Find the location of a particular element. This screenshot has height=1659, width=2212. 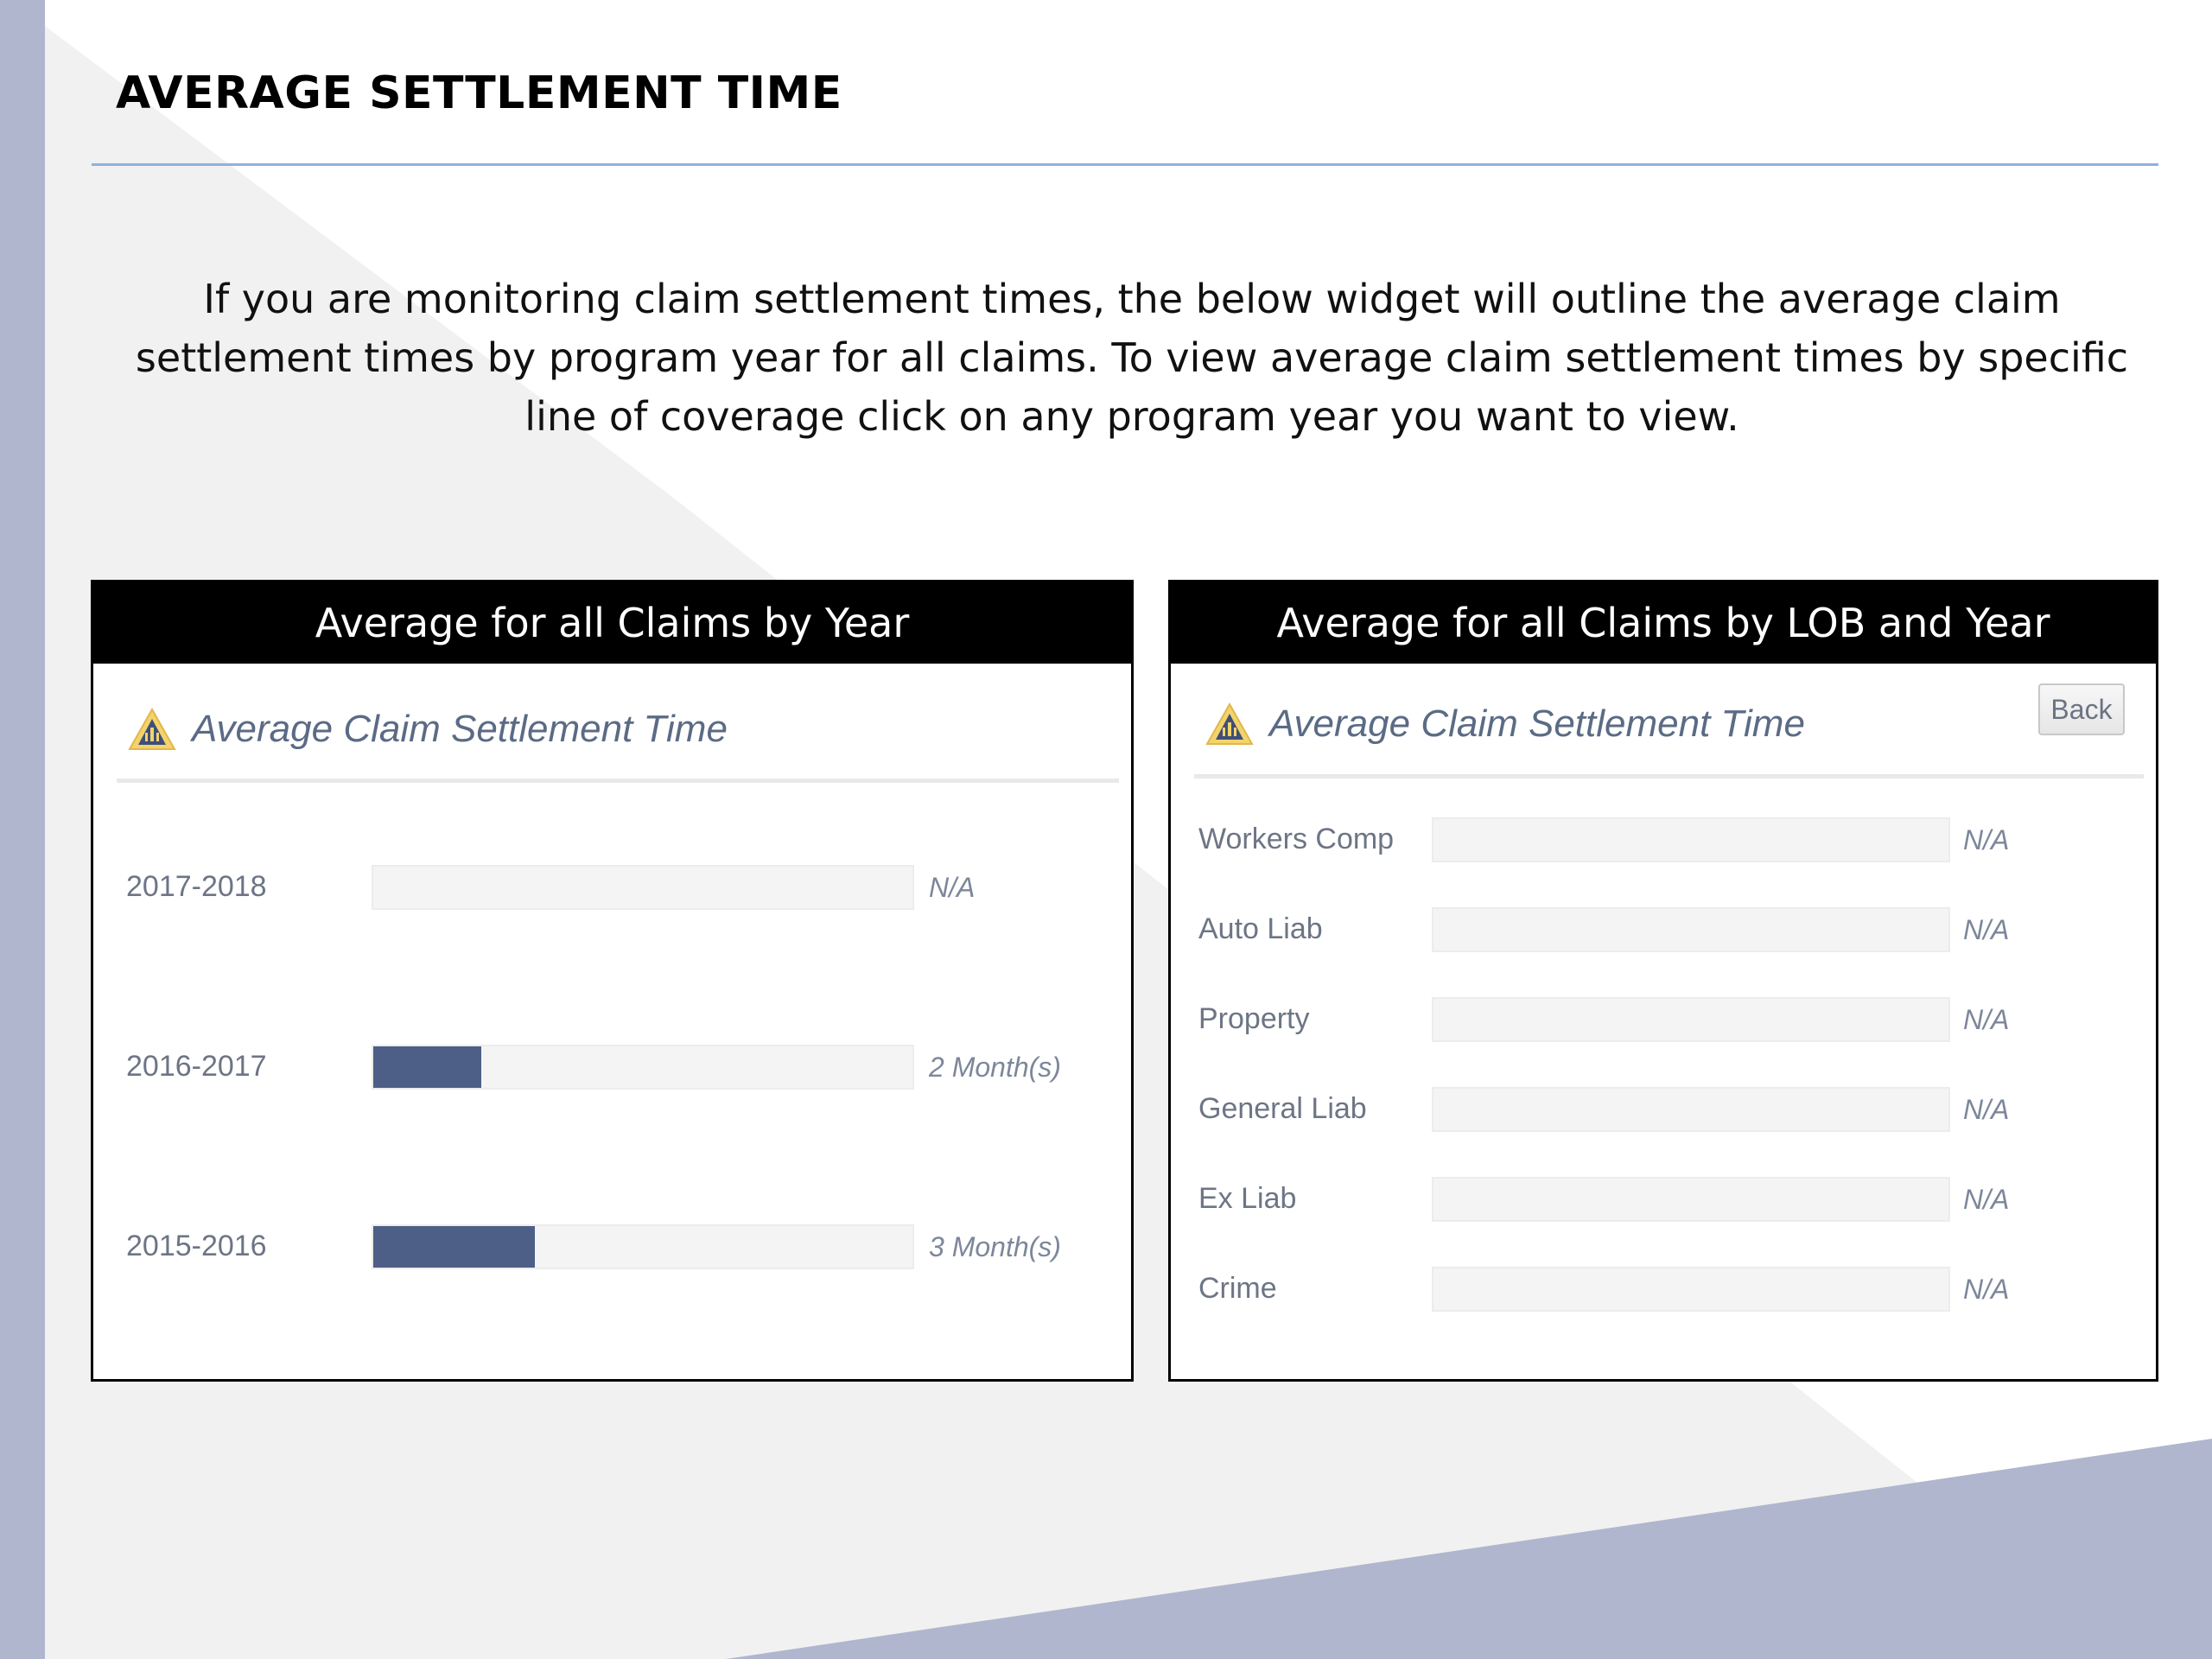

lob-label: Crime is located at coordinates (1237, 1288).